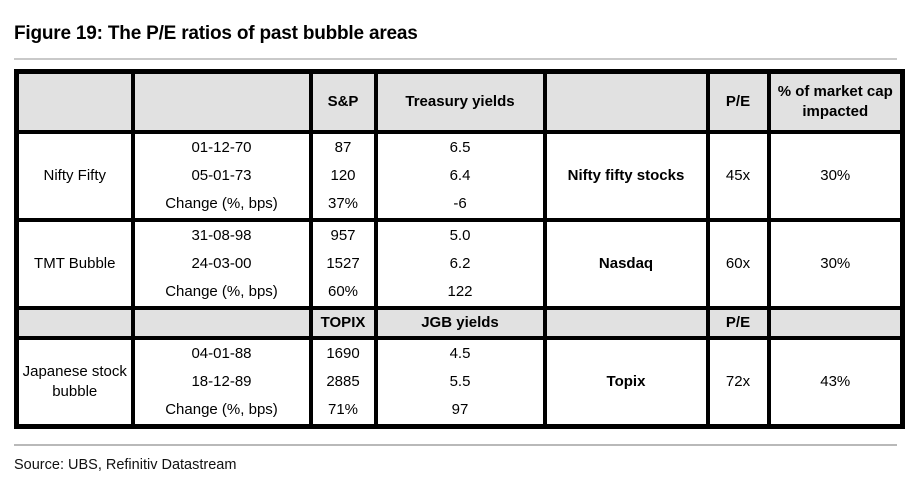 The width and height of the screenshot is (911, 492). I want to click on date-line: 31-08-98, so click(221, 235).